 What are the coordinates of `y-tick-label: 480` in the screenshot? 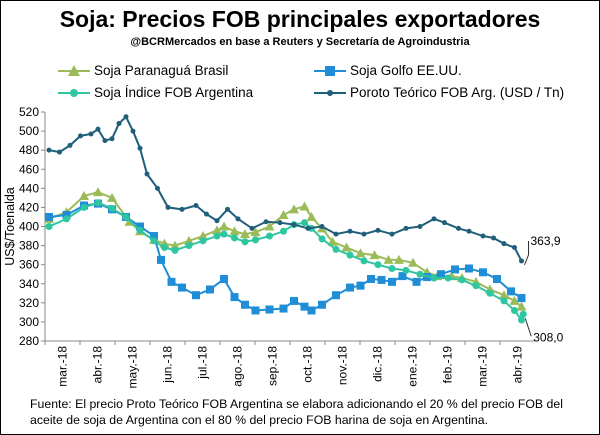 It's located at (29, 150).